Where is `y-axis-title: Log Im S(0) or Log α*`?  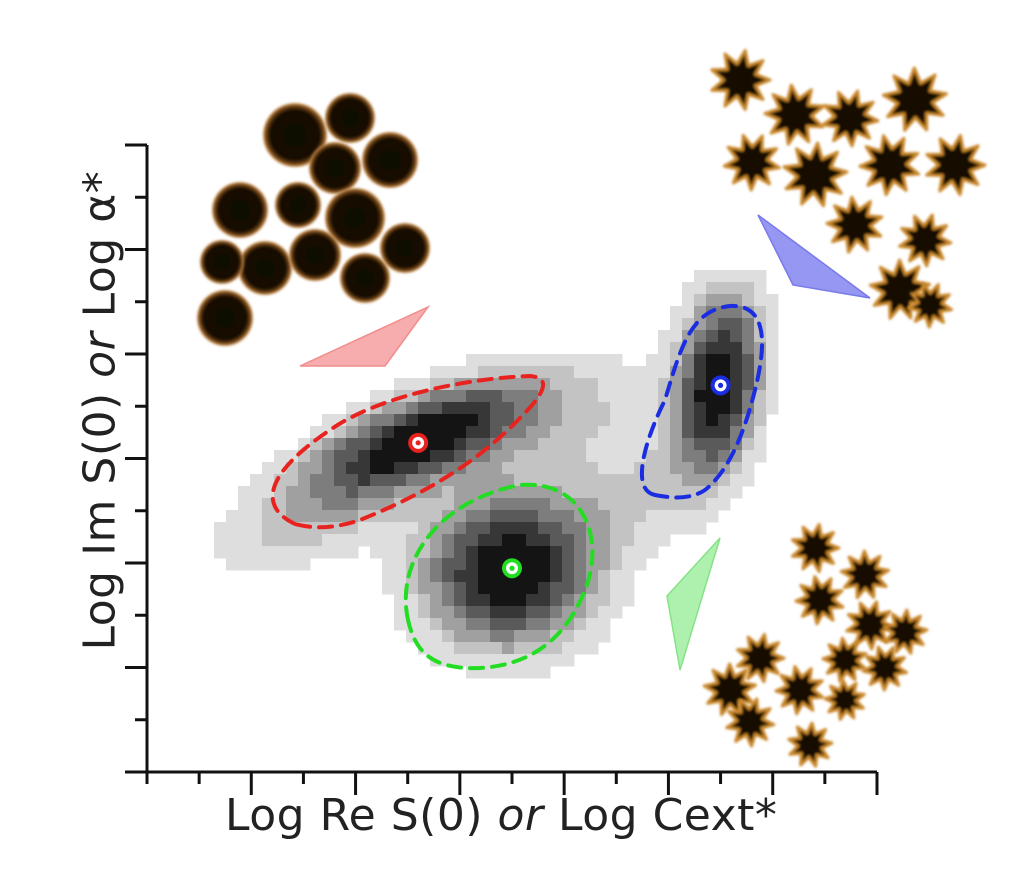
y-axis-title: Log Im S(0) or Log α* is located at coordinates (100, 411).